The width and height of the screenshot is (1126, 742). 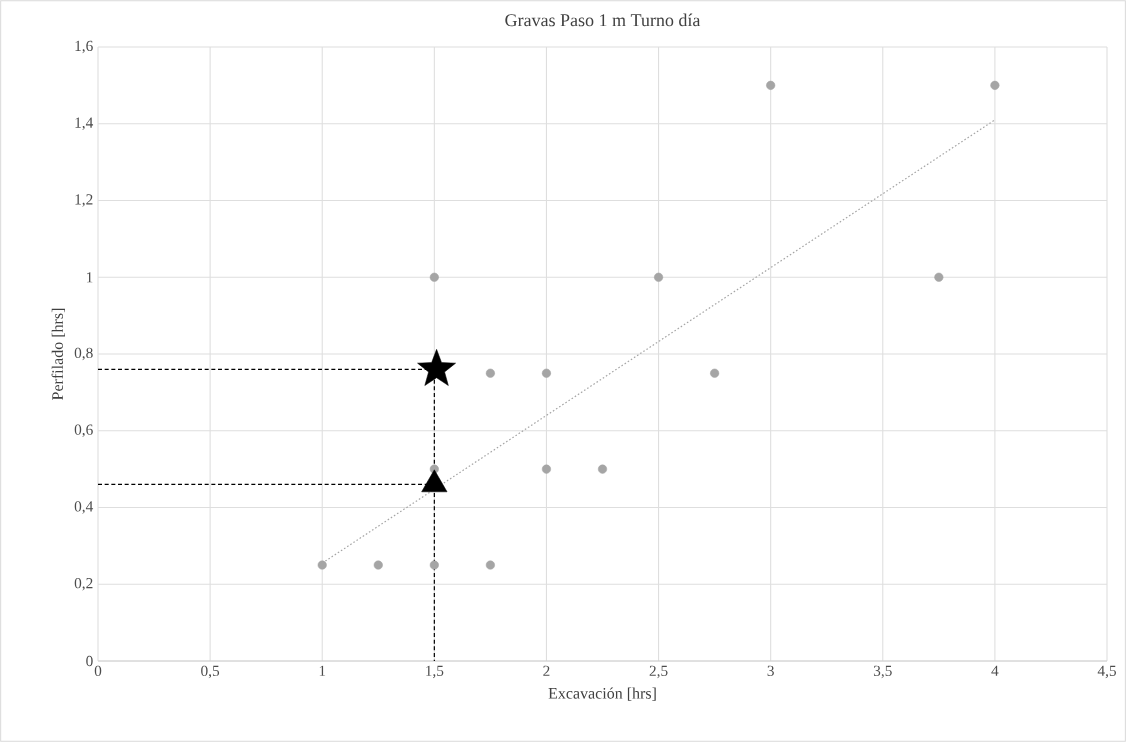 What do you see at coordinates (89, 661) in the screenshot?
I see `y-tick-label: 0` at bounding box center [89, 661].